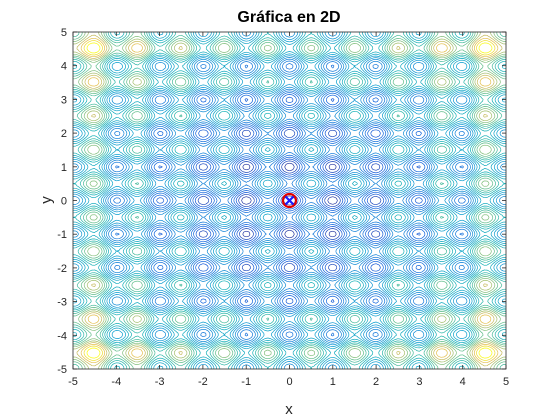  What do you see at coordinates (246, 382) in the screenshot?
I see `x-tick-label: -1` at bounding box center [246, 382].